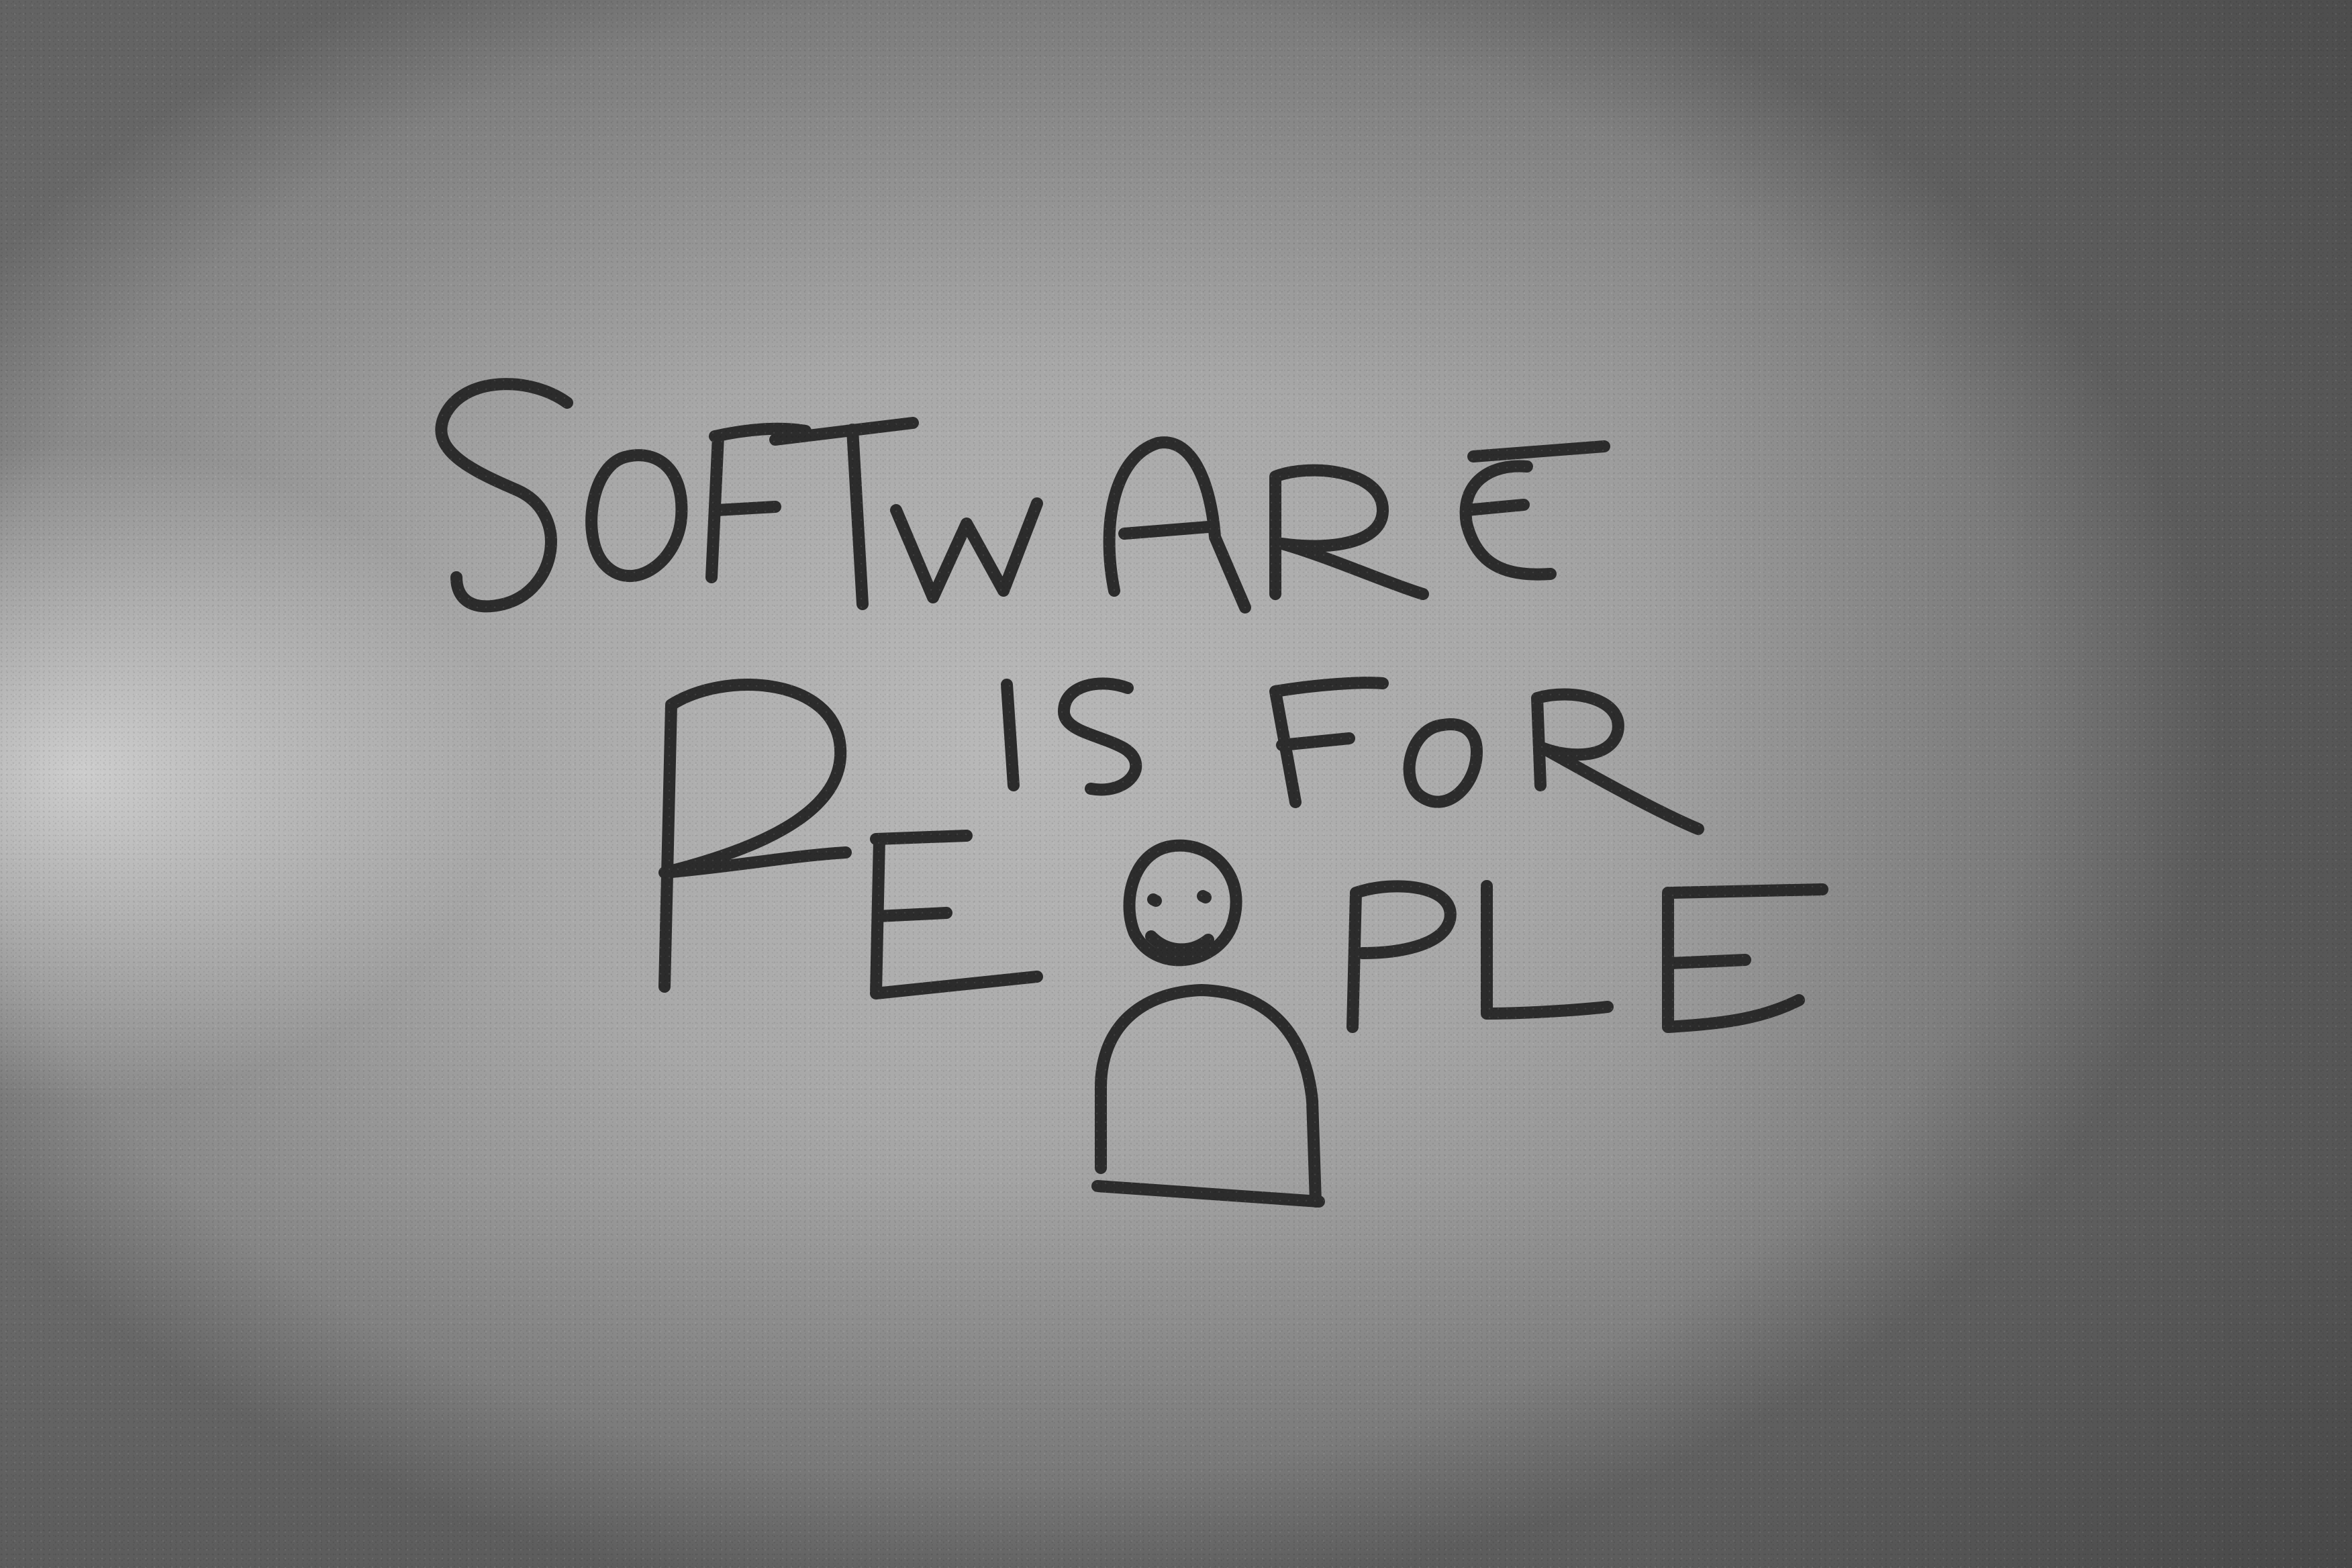 The image size is (2352, 1568). What do you see at coordinates (1547, 950) in the screenshot?
I see `letter-l` at bounding box center [1547, 950].